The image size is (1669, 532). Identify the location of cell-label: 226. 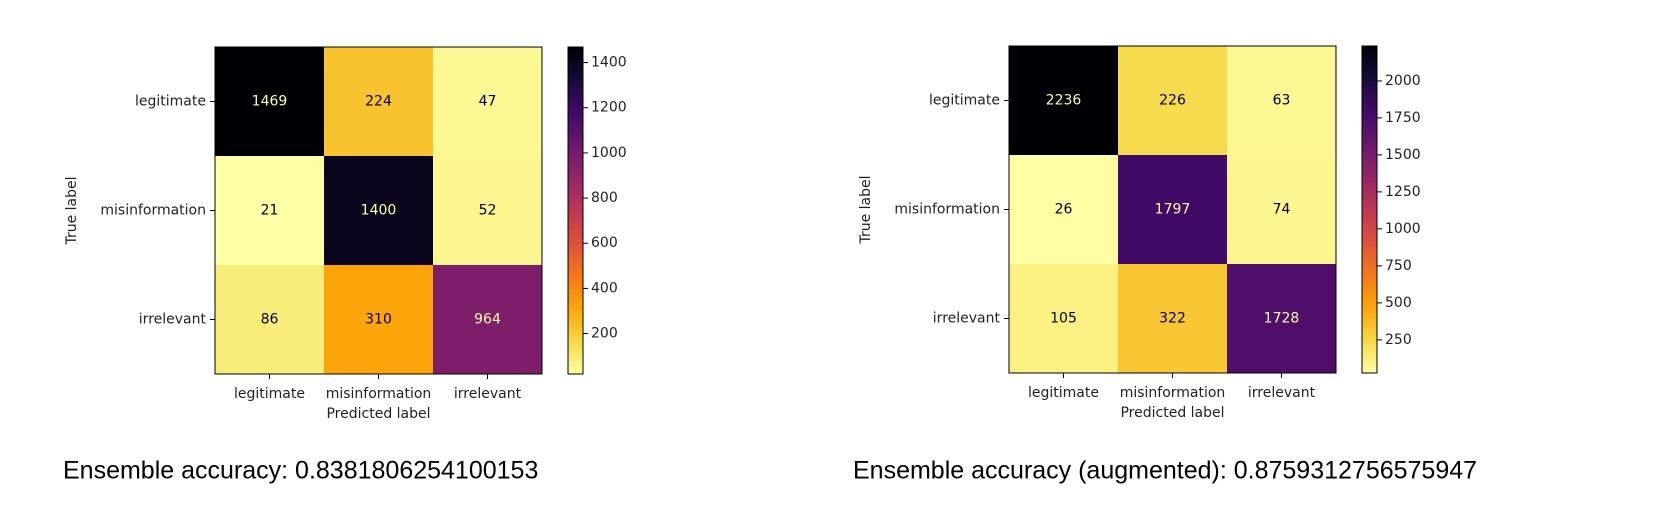
(1172, 101).